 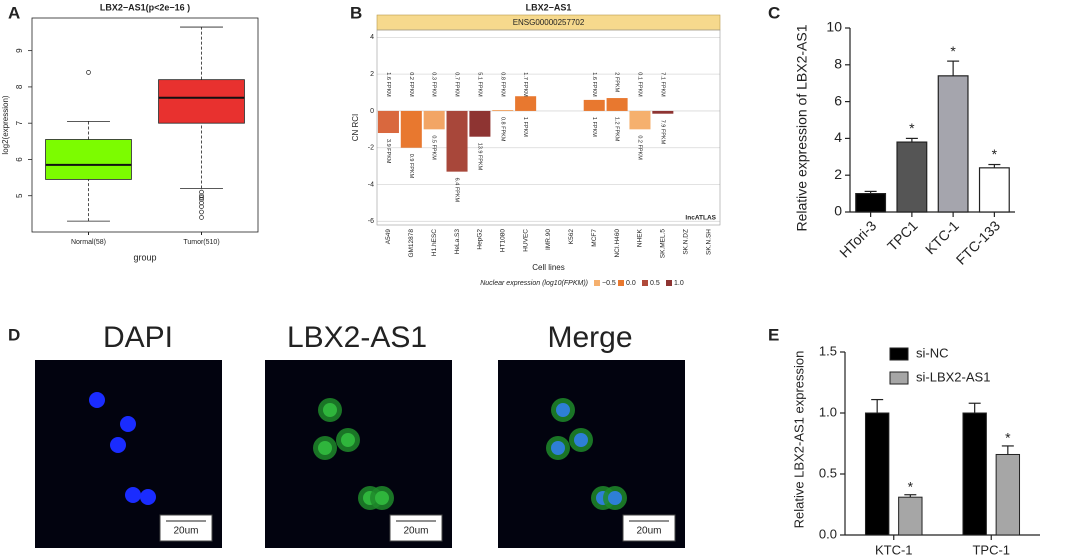 What do you see at coordinates (548, 239) in the screenshot?
I see `x-tick-label: IMR.90` at bounding box center [548, 239].